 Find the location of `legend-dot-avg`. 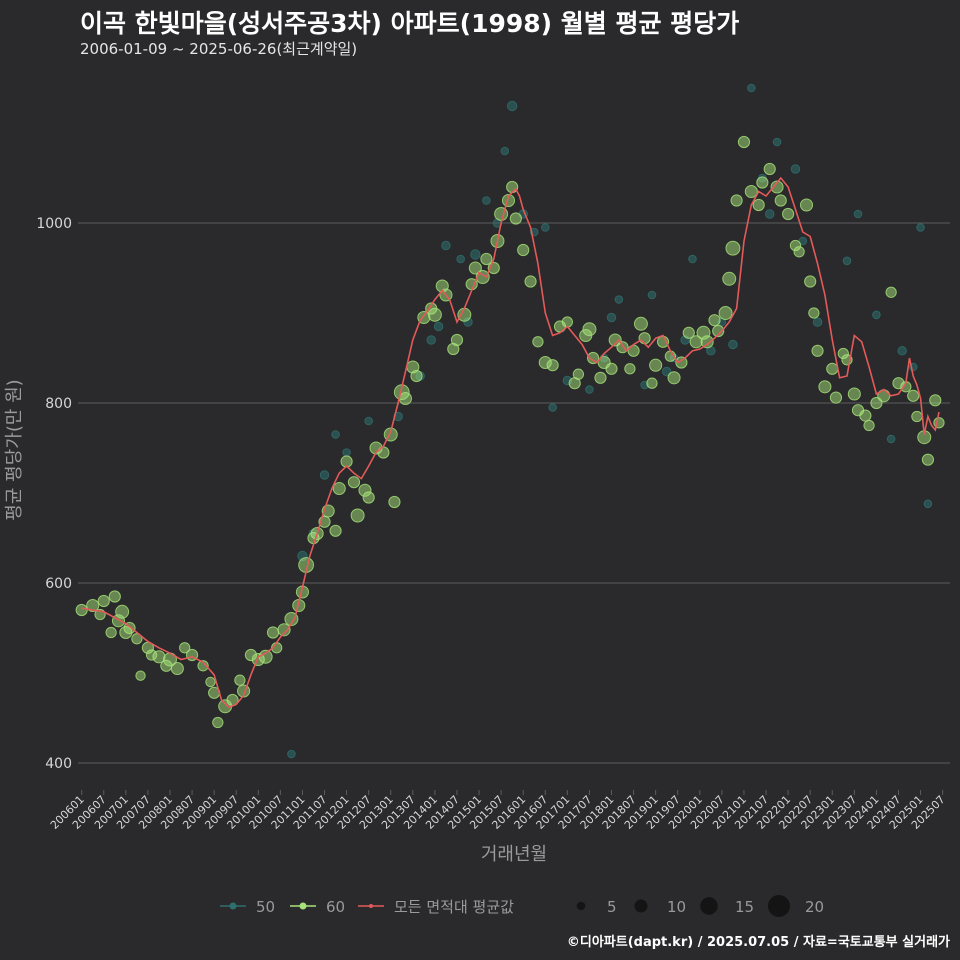

legend-dot-avg is located at coordinates (371, 906).